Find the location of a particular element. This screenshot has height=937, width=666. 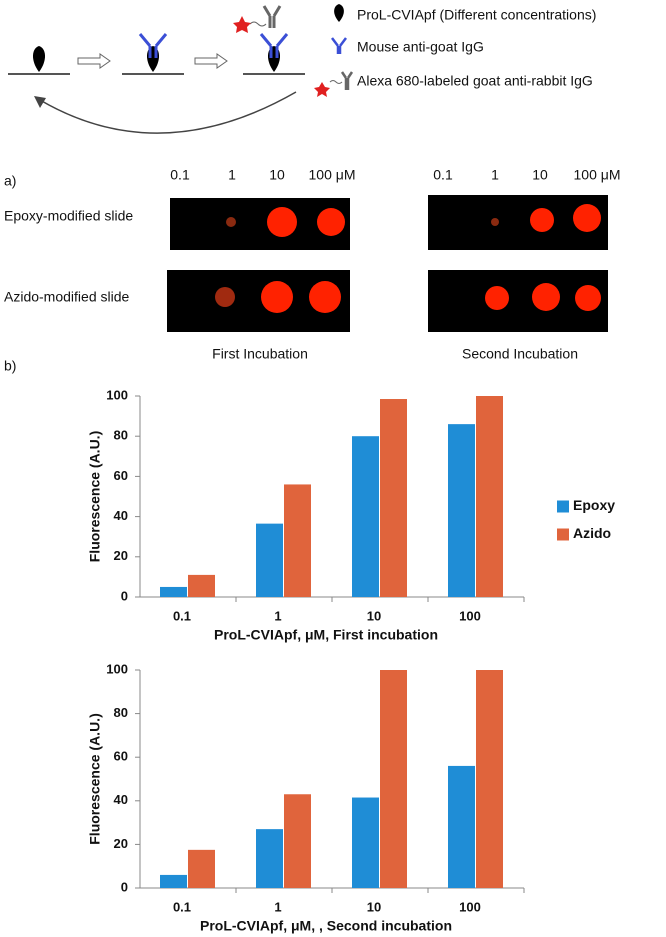

x-axis-title: ProL-CVIApf, μM, , Second incubation is located at coordinates (326, 926).